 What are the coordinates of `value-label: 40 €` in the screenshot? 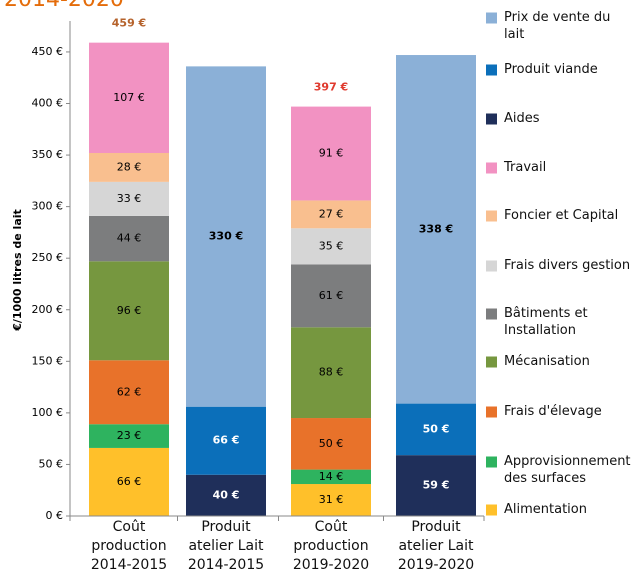 It's located at (226, 494).